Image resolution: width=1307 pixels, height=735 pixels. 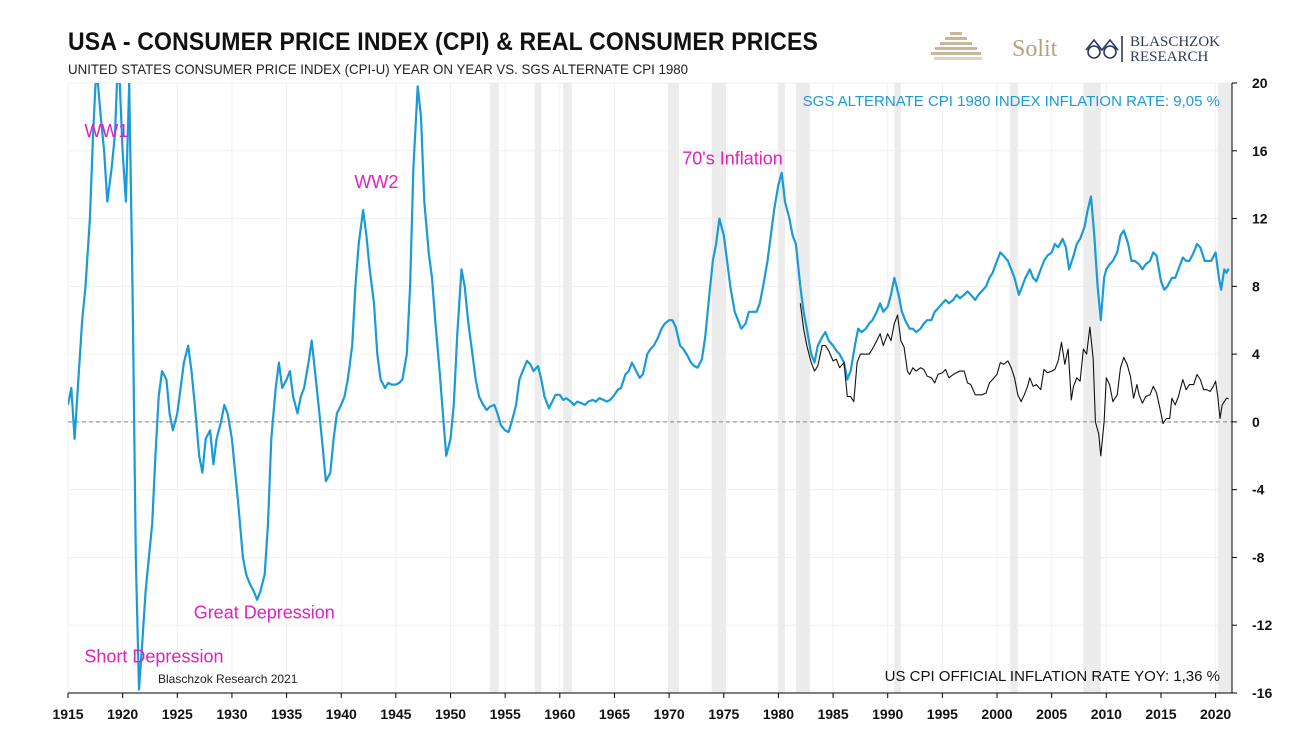 I want to click on series-line-official, so click(x=1014, y=380).